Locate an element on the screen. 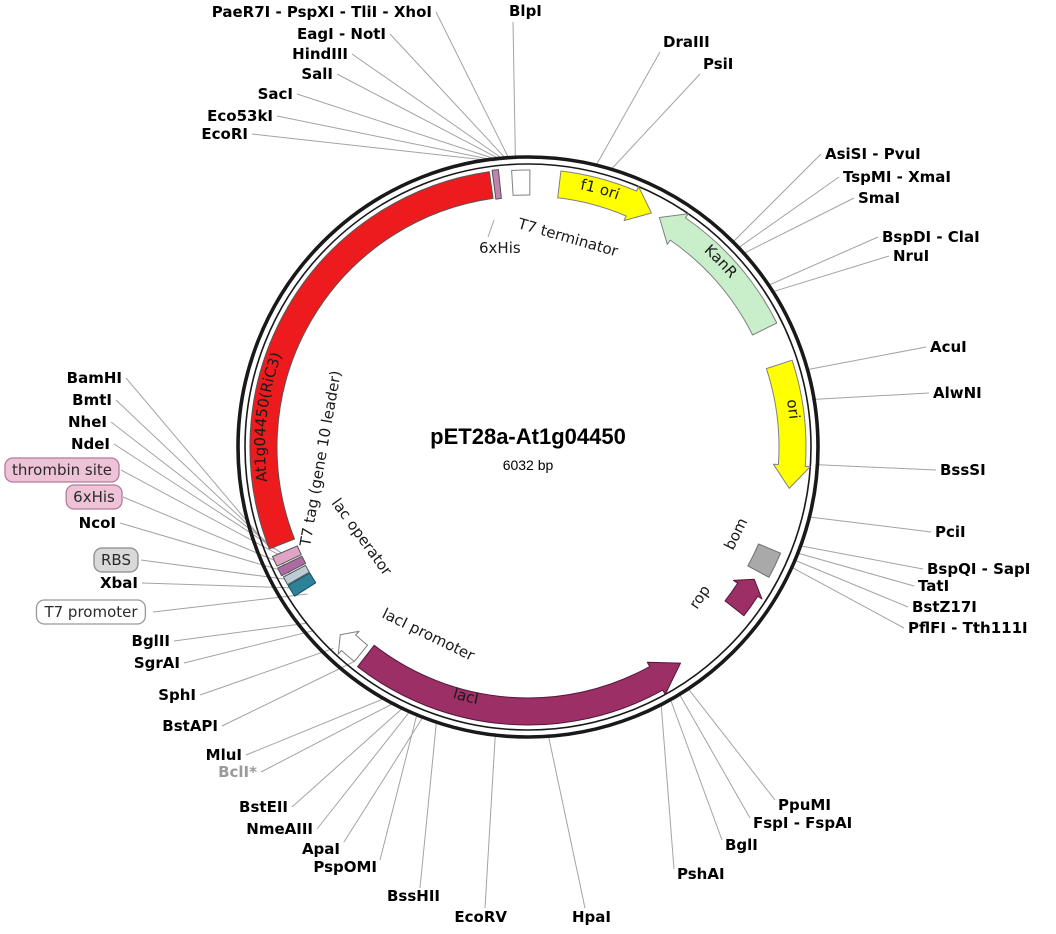 This screenshot has height=934, width=1056. site-label-ppumi: PpuMI is located at coordinates (804, 805).